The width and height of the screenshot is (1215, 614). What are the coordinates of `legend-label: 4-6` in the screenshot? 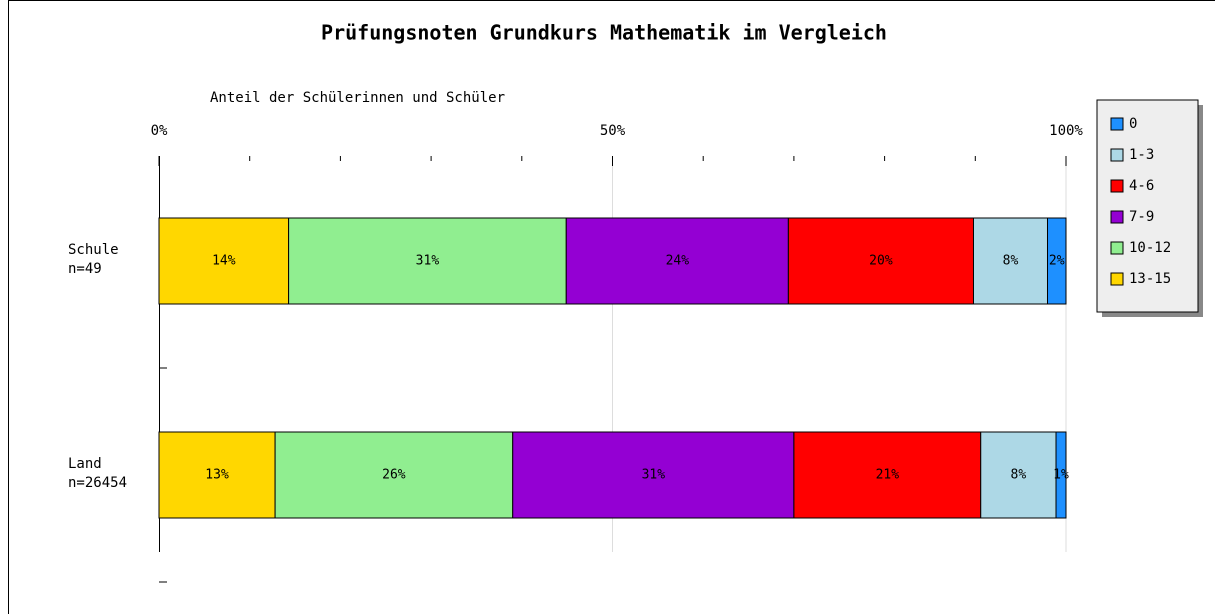 It's located at (1141, 186).